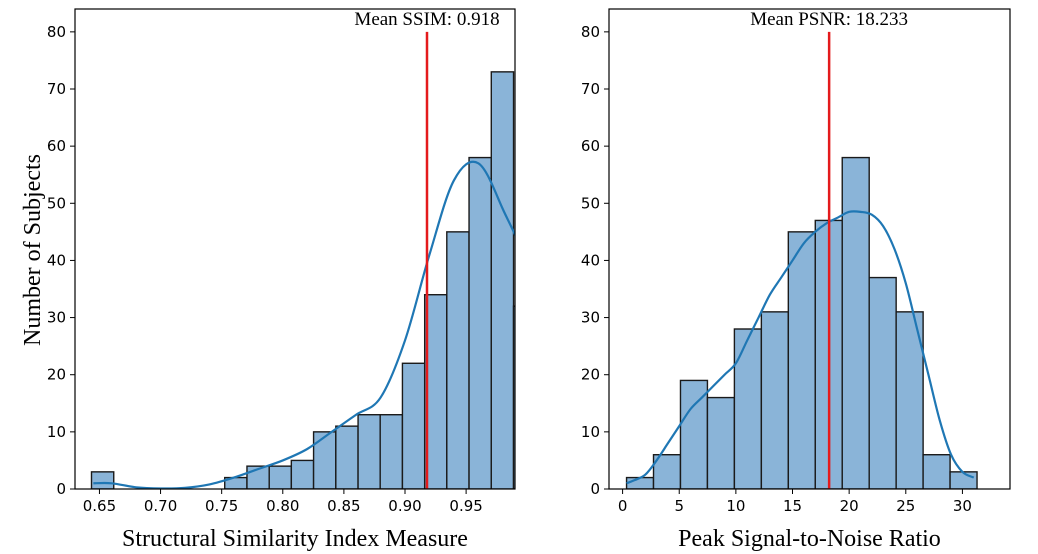  Describe the element at coordinates (465, 506) in the screenshot. I see `x-tick-label: 0.95` at that location.